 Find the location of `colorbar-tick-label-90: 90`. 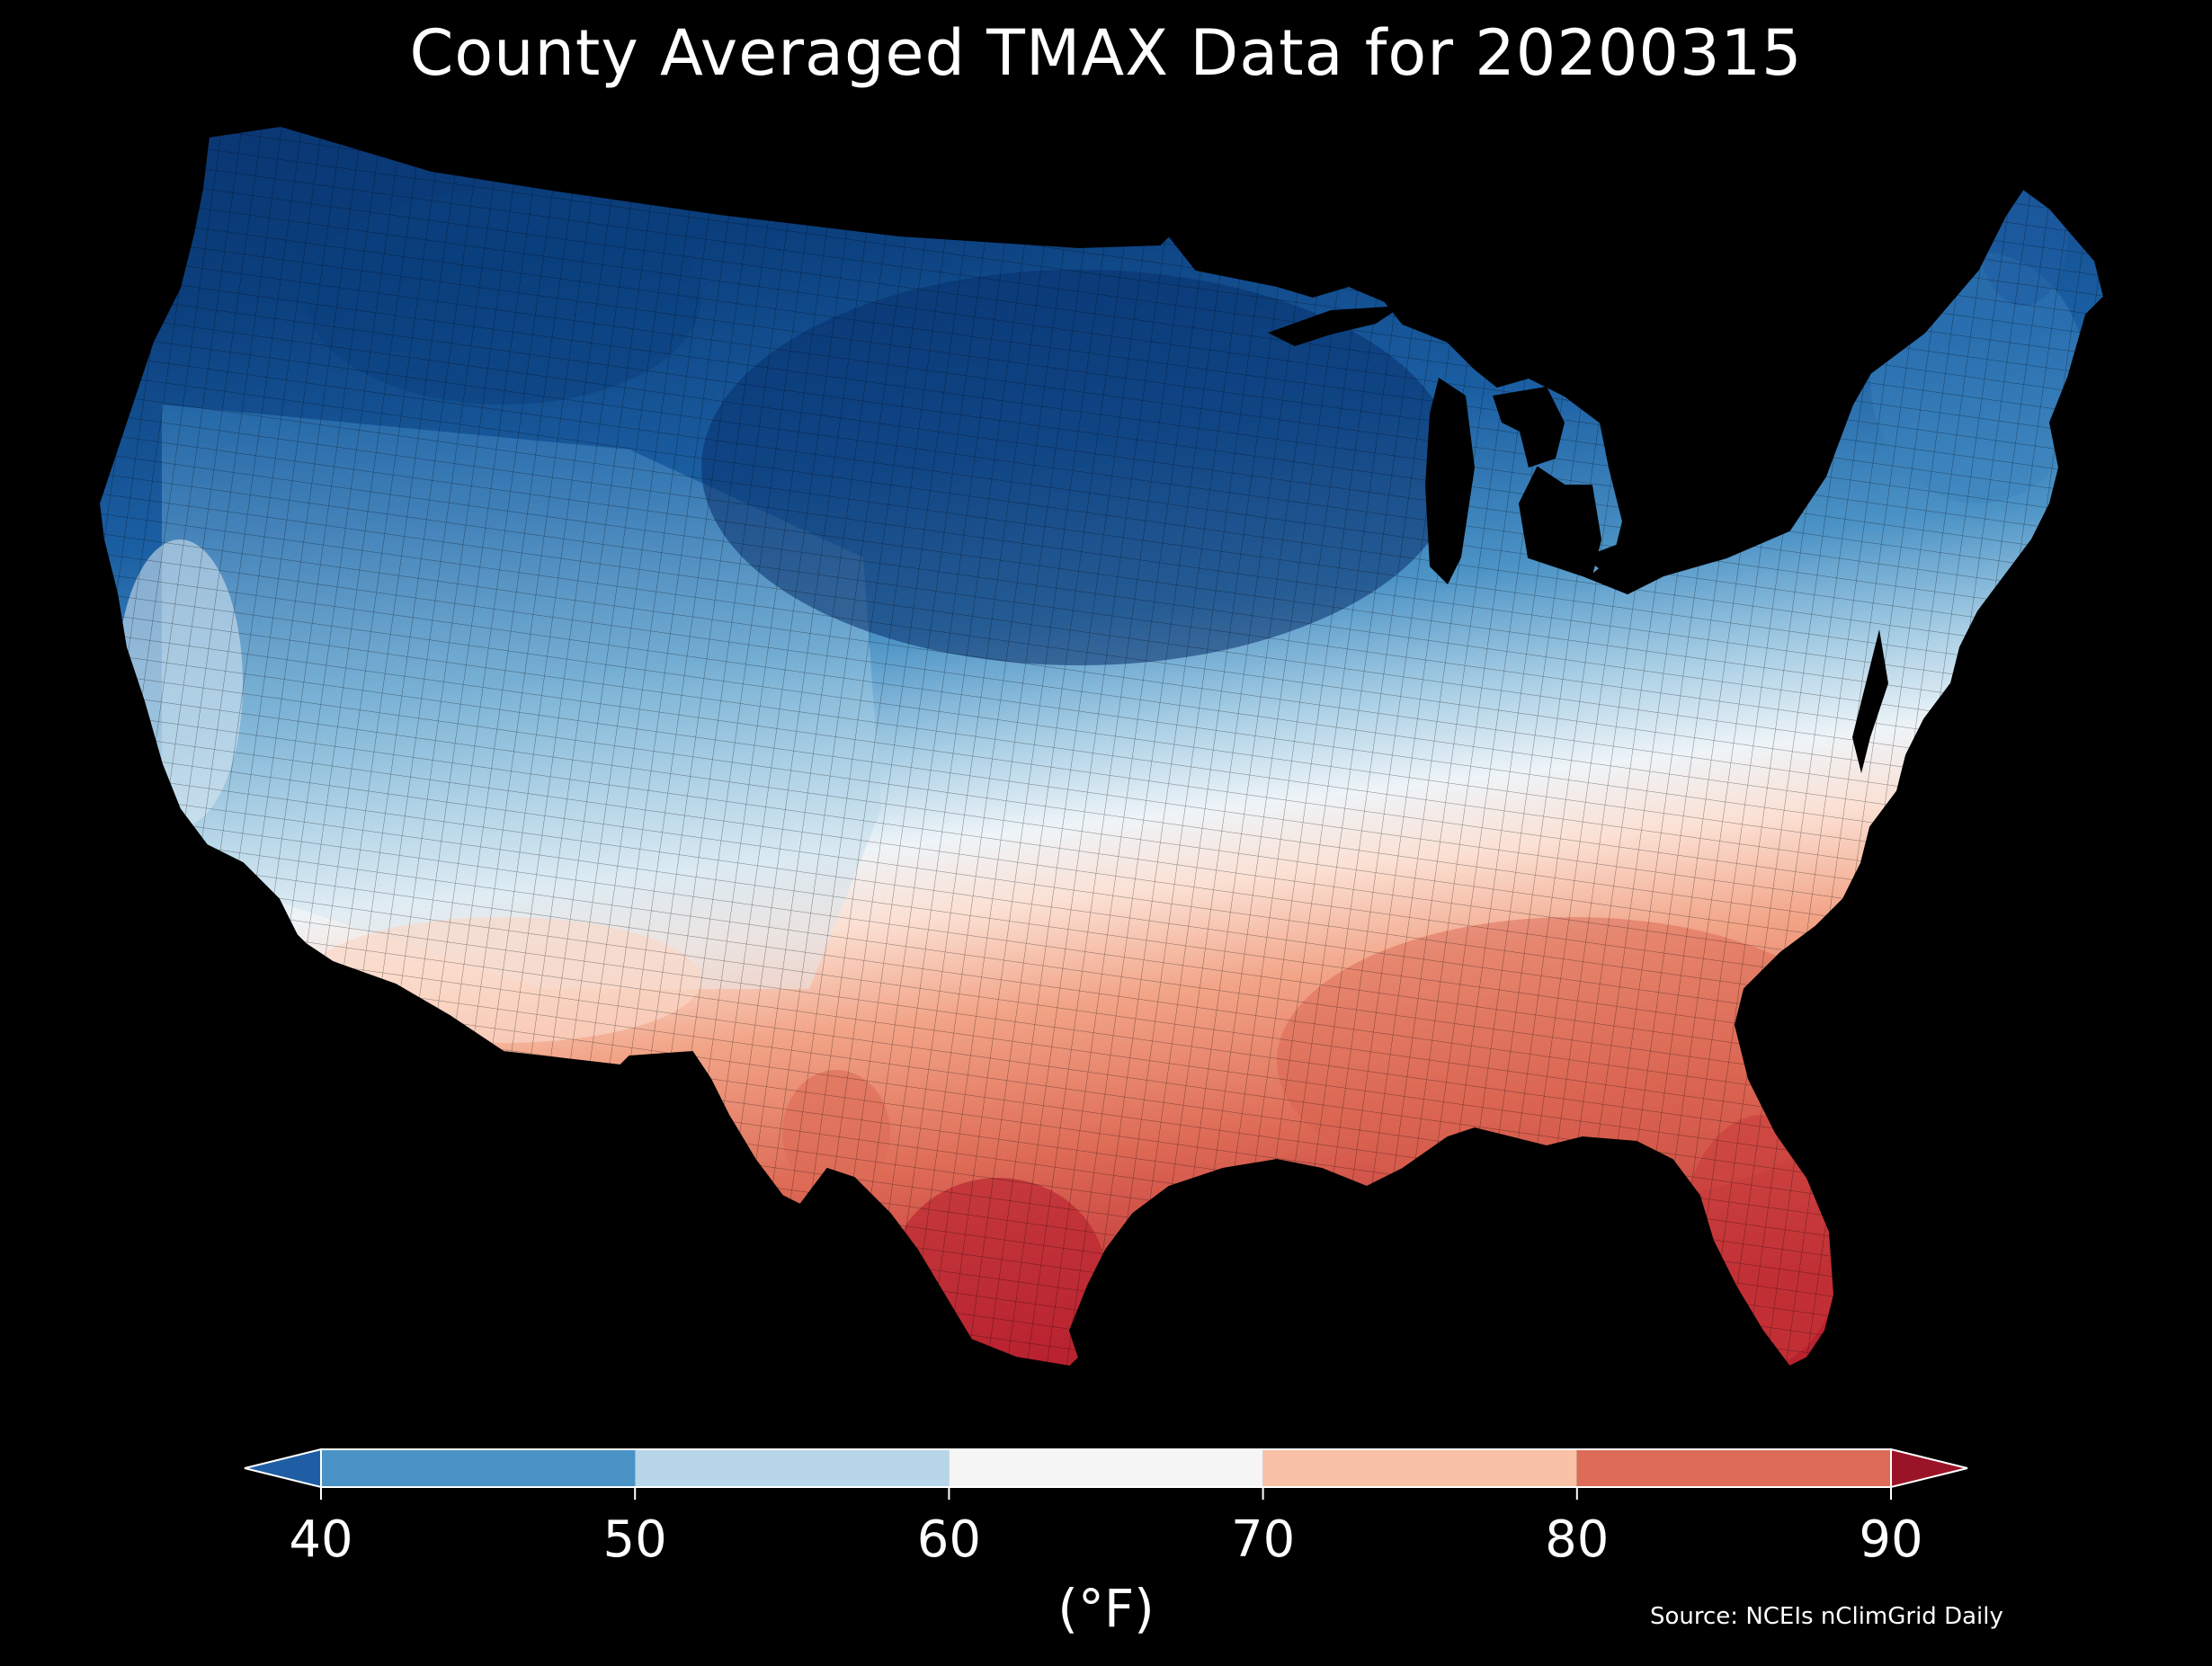

colorbar-tick-label-90: 90 is located at coordinates (1891, 1540).